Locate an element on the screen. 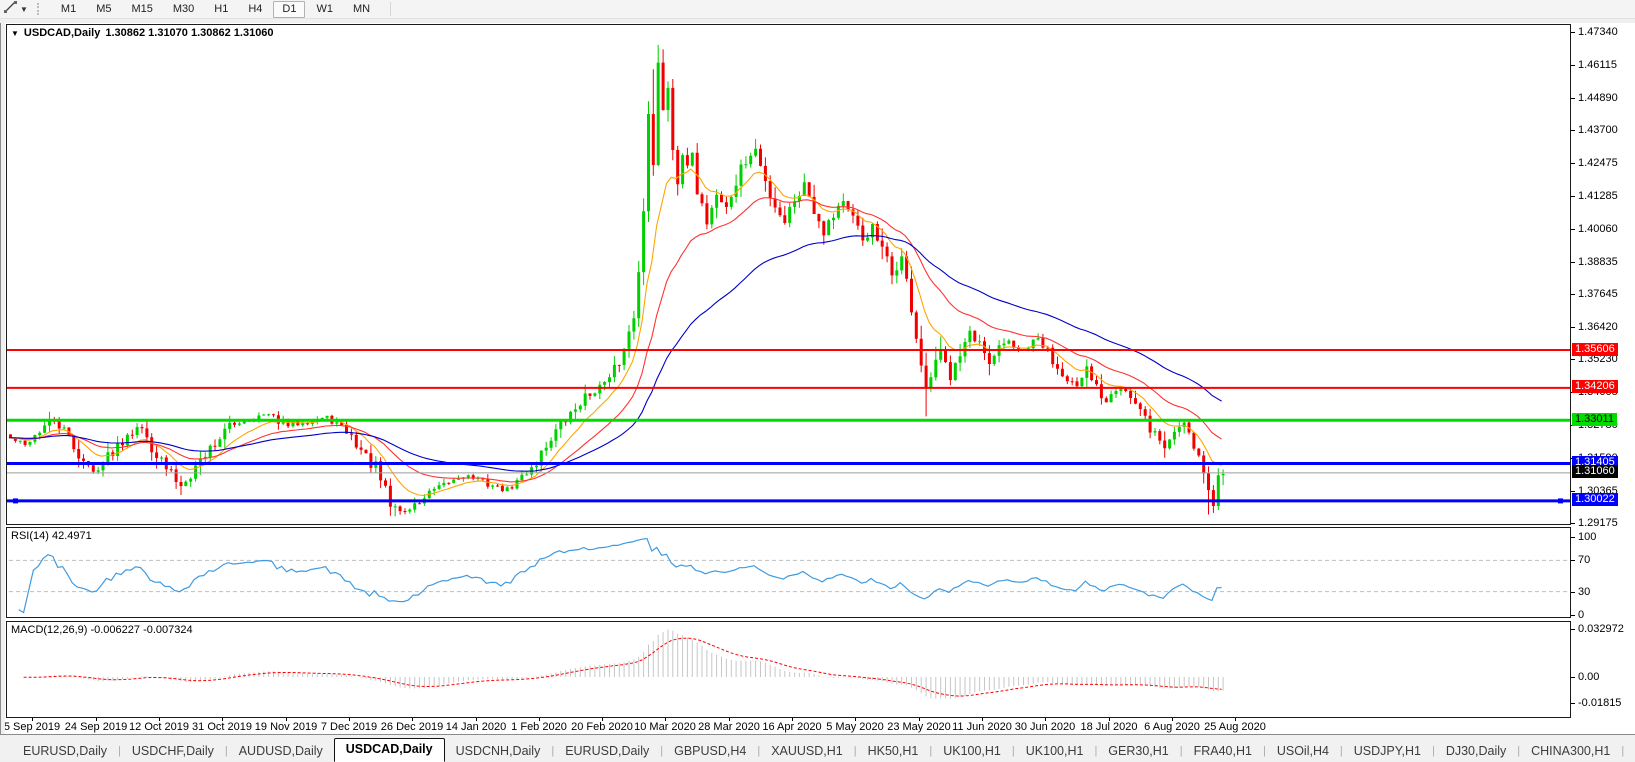  chart-tab-hk50-h1: HK50,H1 is located at coordinates (893, 751).